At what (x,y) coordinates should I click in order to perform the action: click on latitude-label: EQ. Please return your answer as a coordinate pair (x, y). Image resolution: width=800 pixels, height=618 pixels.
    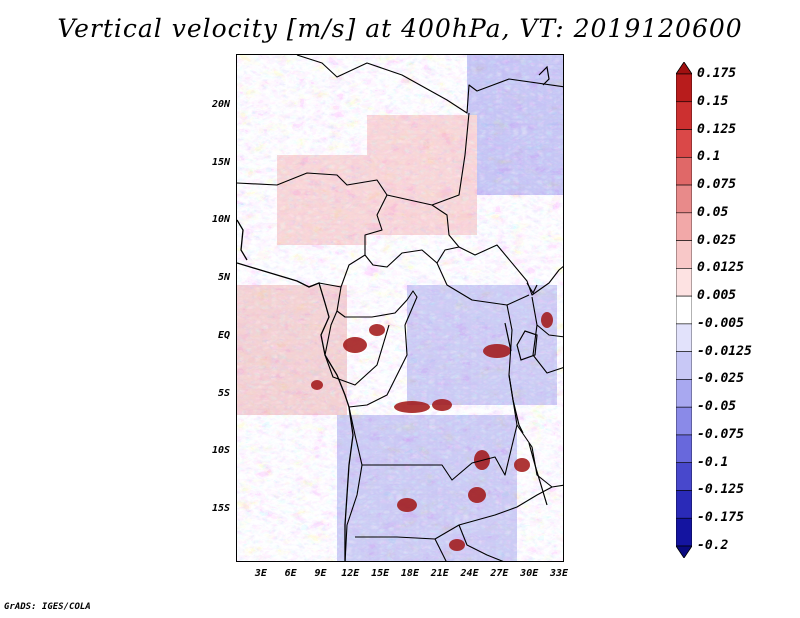
    Looking at the image, I should click on (223, 335).